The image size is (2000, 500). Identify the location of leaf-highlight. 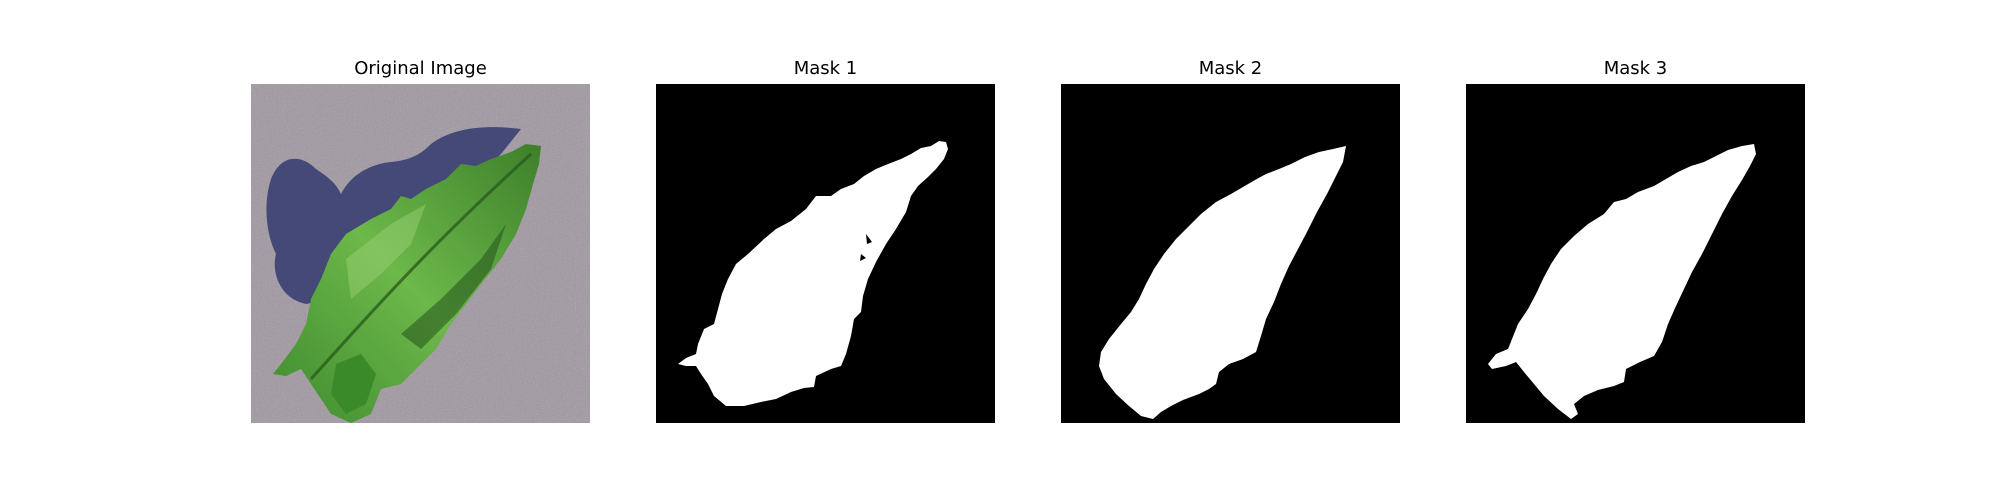
(386, 251).